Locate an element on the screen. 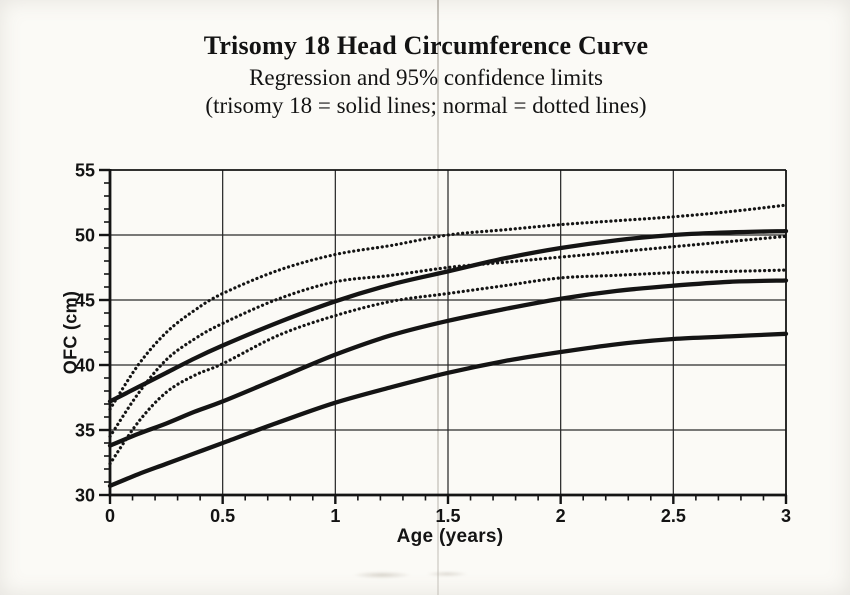 This screenshot has height=595, width=850. chart-title: Trisomy 18 Head Circumference Curve is located at coordinates (426, 45).